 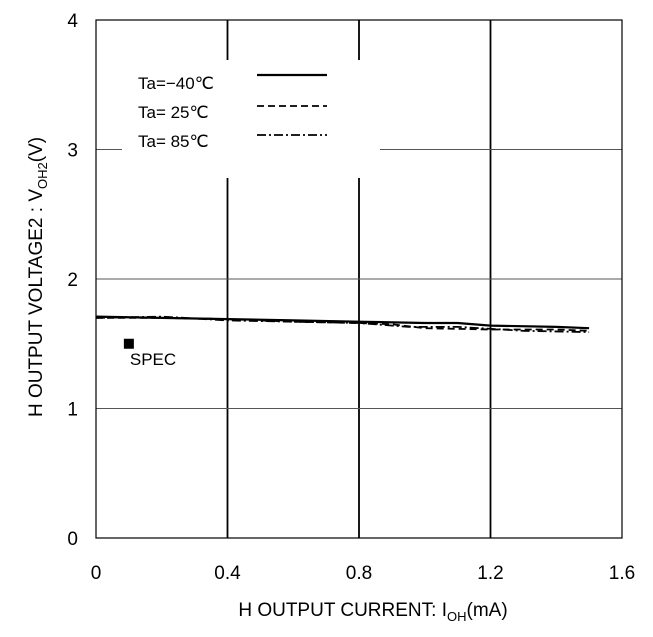 I want to click on series-layer, so click(x=342, y=324).